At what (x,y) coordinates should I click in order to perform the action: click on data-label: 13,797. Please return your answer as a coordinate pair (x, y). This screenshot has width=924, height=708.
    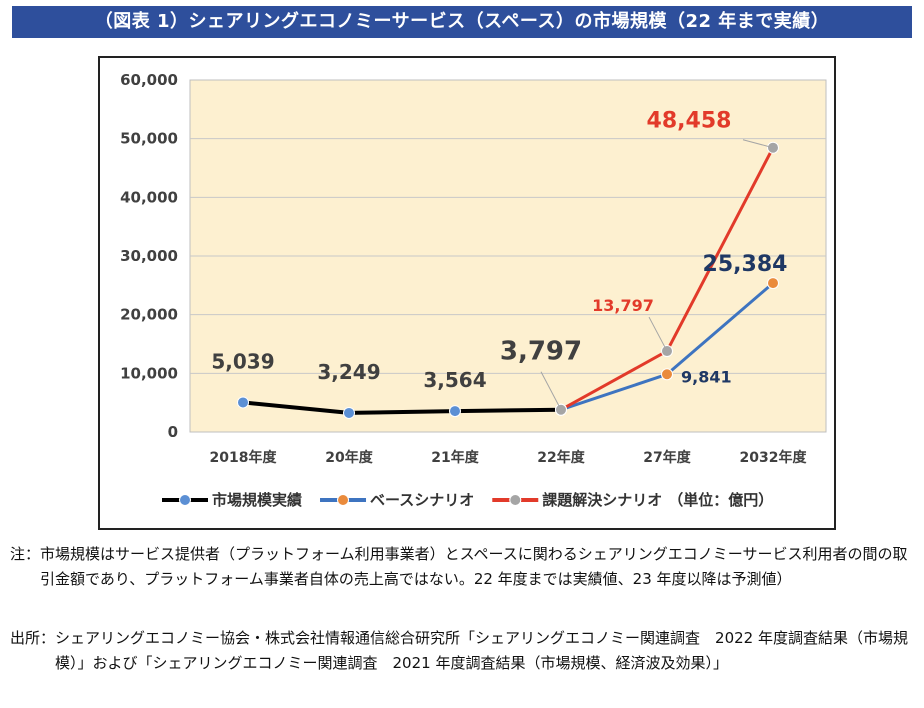
    Looking at the image, I should click on (623, 305).